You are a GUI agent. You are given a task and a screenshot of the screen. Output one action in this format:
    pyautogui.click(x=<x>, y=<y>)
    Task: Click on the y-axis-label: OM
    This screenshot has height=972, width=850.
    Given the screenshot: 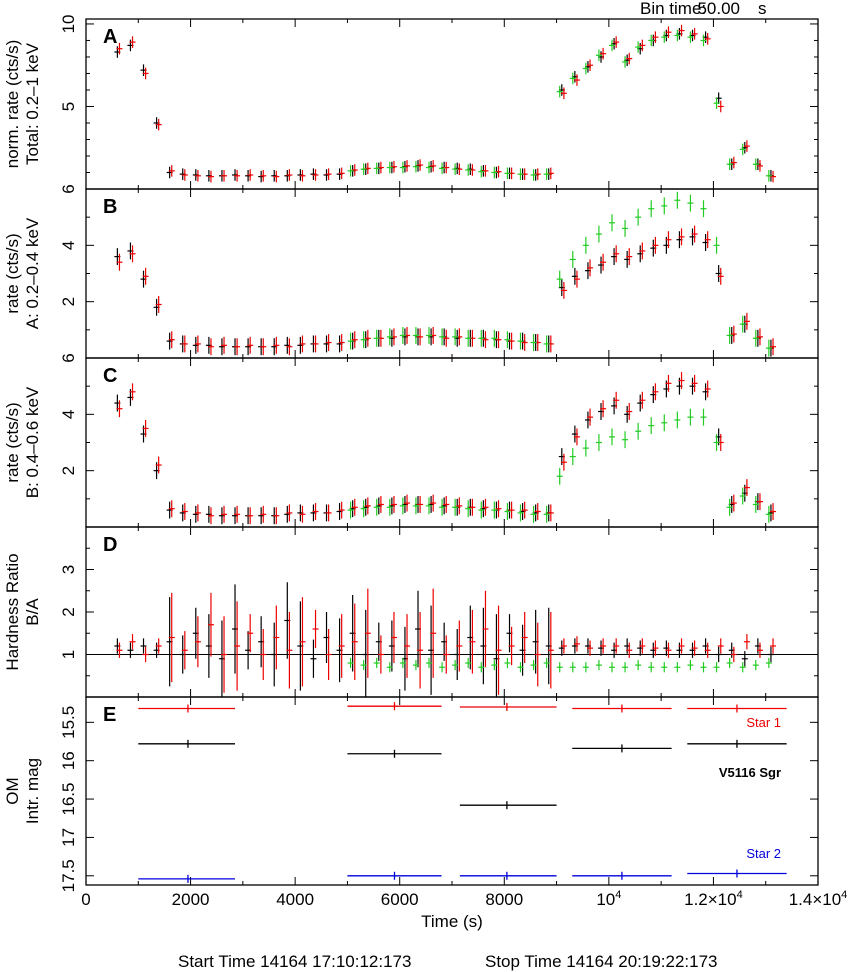 What is the action you would take?
    pyautogui.click(x=12, y=790)
    